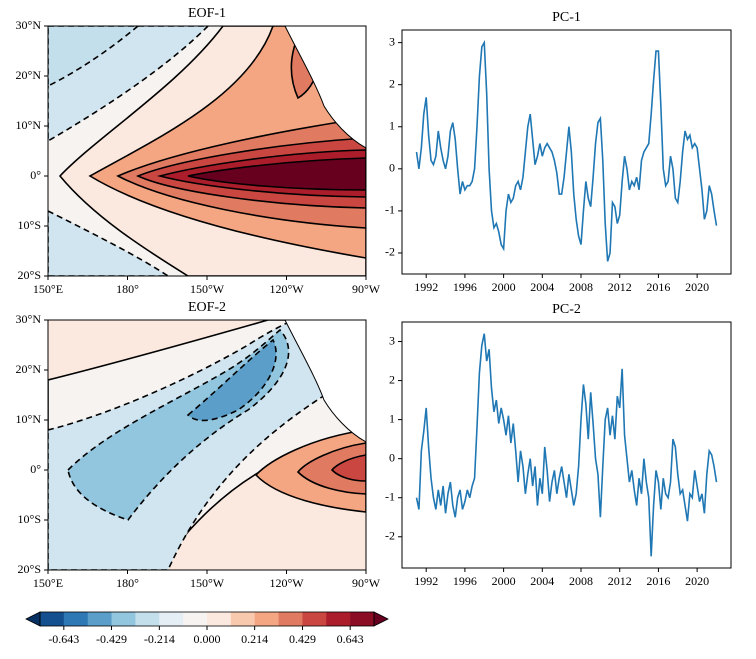 This screenshot has height=659, width=756. I want to click on panel-title: EOF-1, so click(207, 13).